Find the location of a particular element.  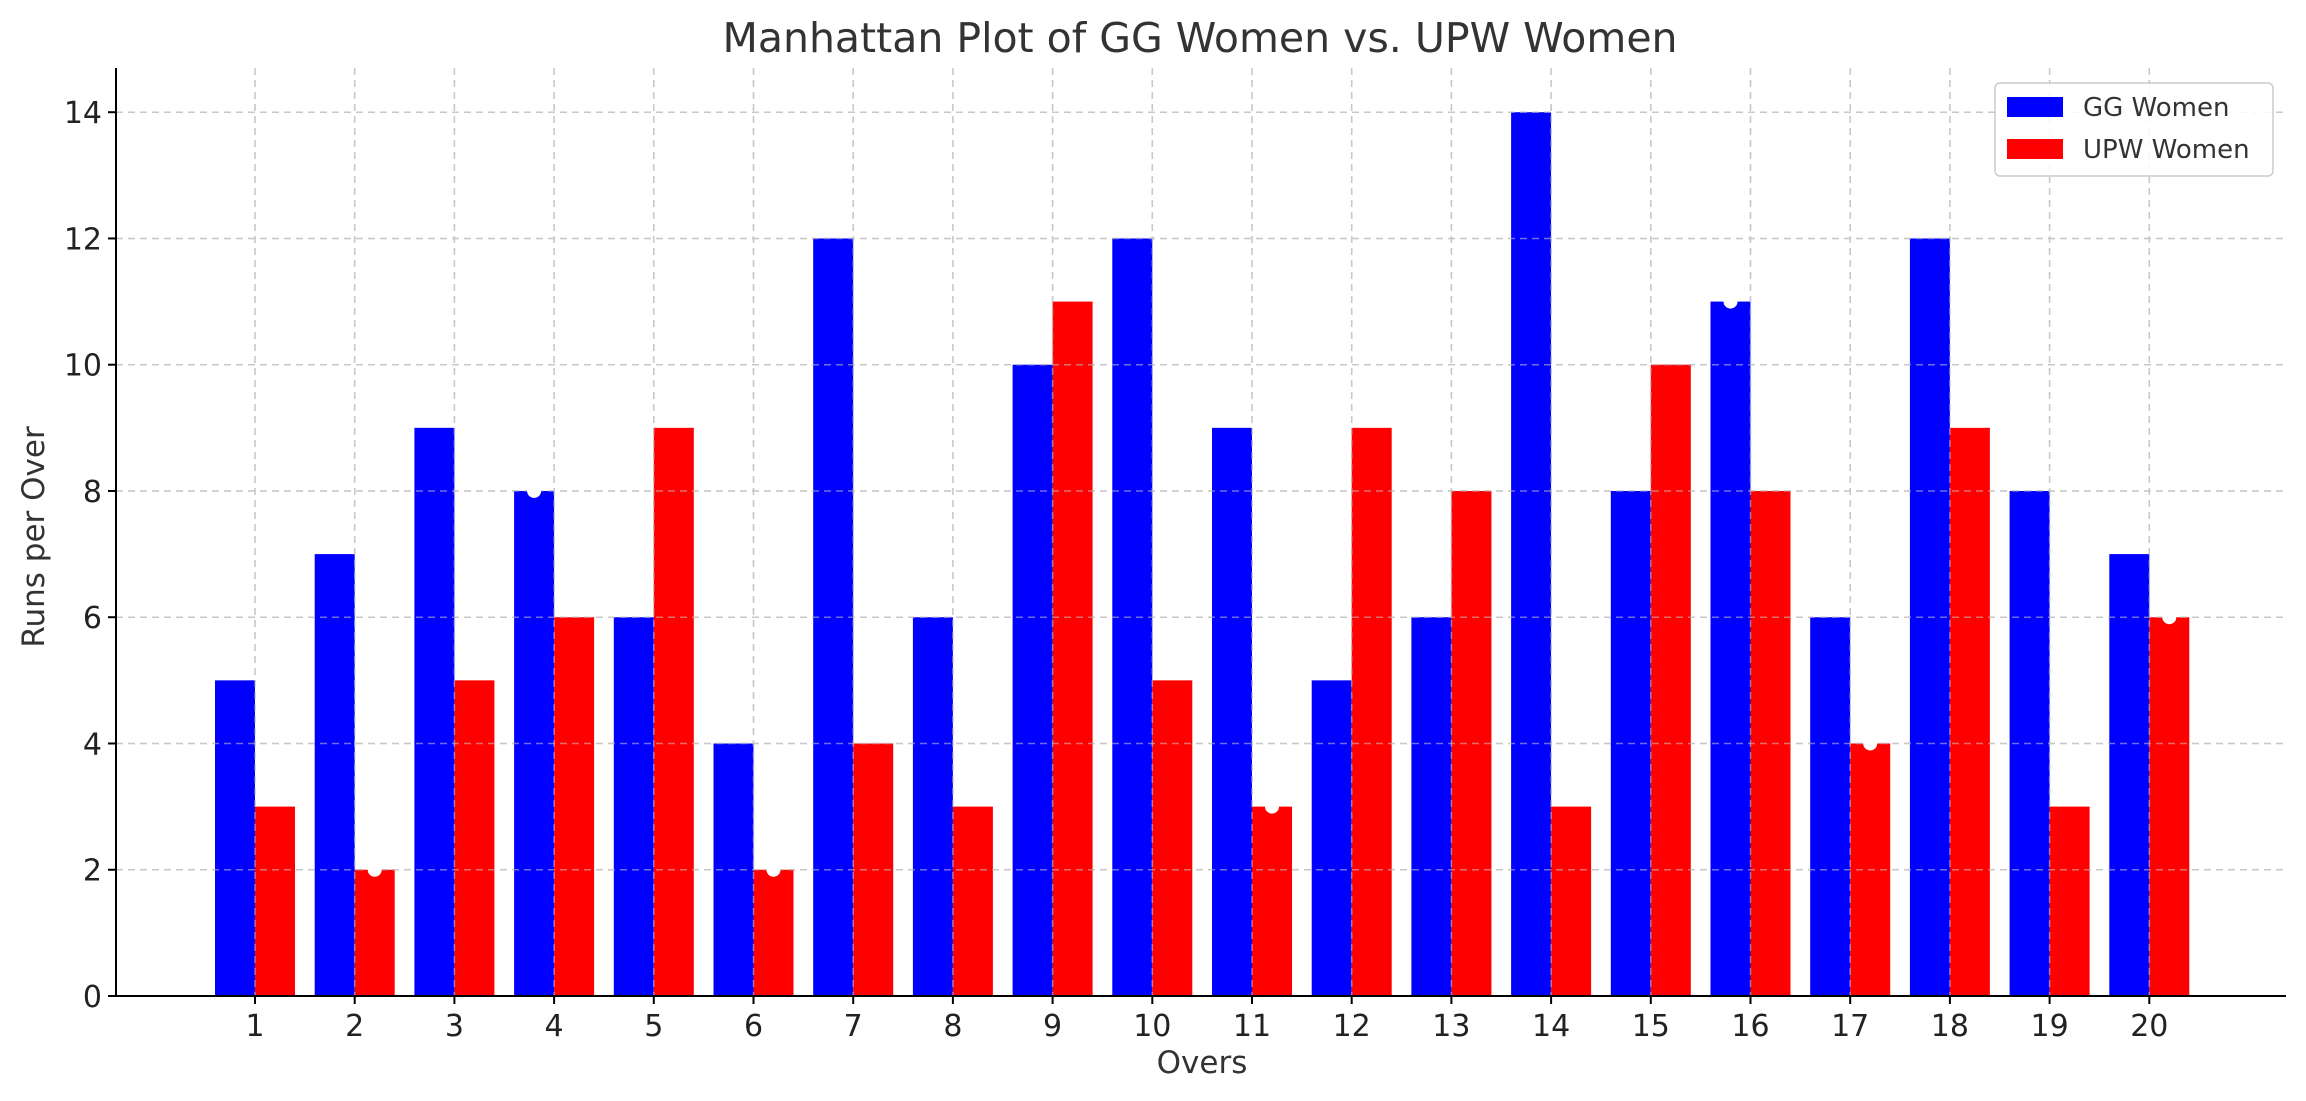

x-tick-label: 6 is located at coordinates (753, 1026).